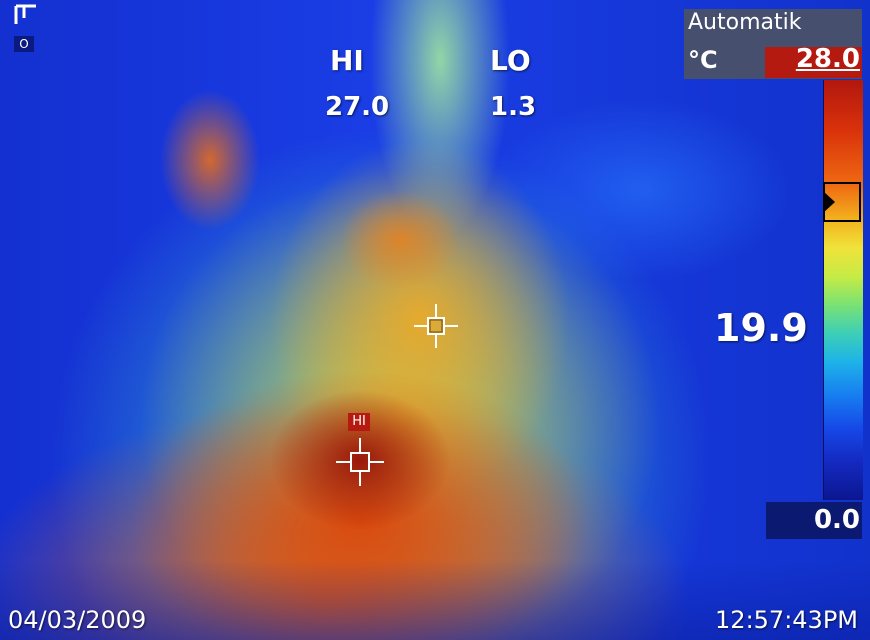  What do you see at coordinates (24, 44) in the screenshot?
I see `corner-label: O` at bounding box center [24, 44].